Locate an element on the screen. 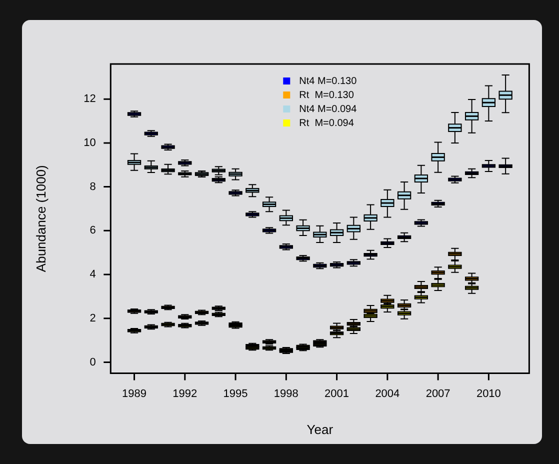 The width and height of the screenshot is (559, 464). x-tick-label: 1998 is located at coordinates (286, 394).